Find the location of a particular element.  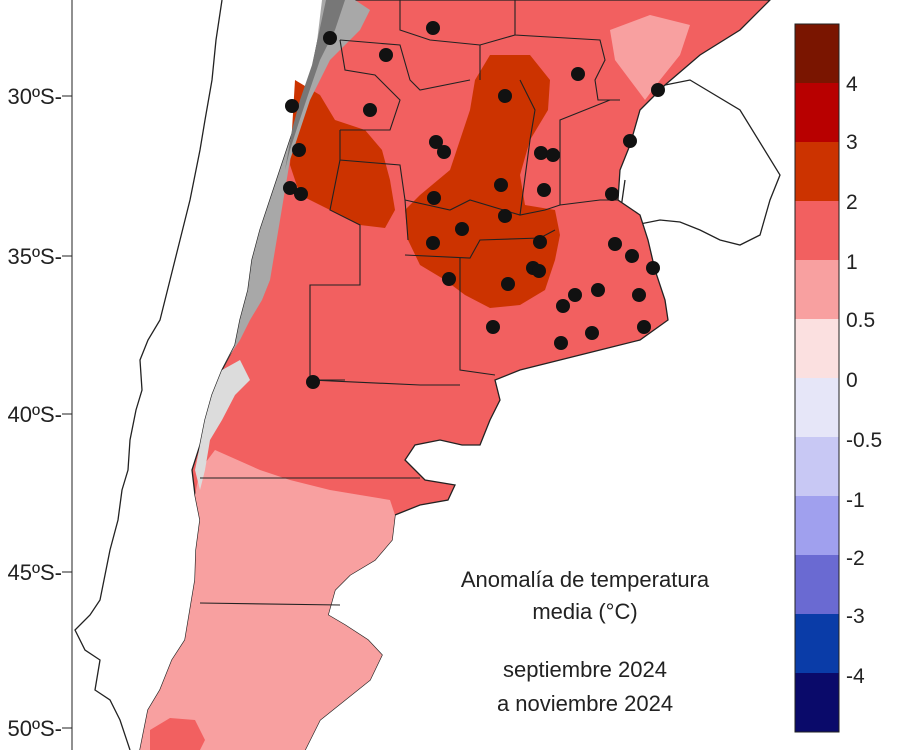

map-period-line2: a noviembre 2024 is located at coordinates (585, 703).